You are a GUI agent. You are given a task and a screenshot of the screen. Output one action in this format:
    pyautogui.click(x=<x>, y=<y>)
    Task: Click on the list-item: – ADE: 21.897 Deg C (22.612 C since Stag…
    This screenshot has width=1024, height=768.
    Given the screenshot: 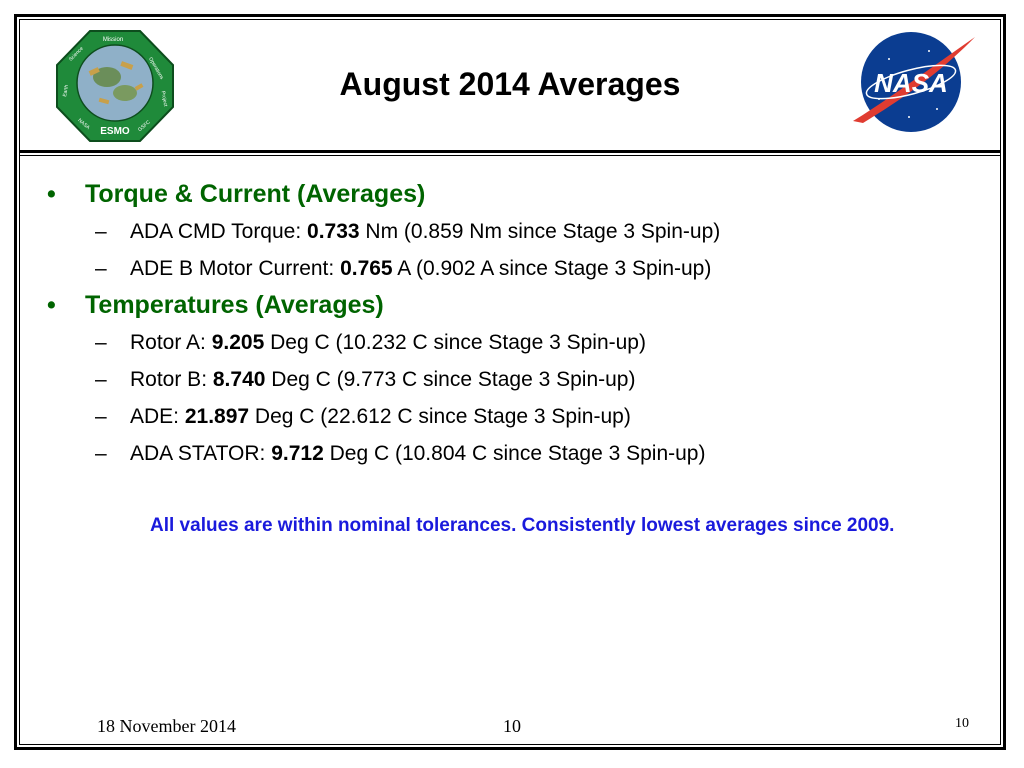 What is the action you would take?
    pyautogui.click(x=515, y=416)
    